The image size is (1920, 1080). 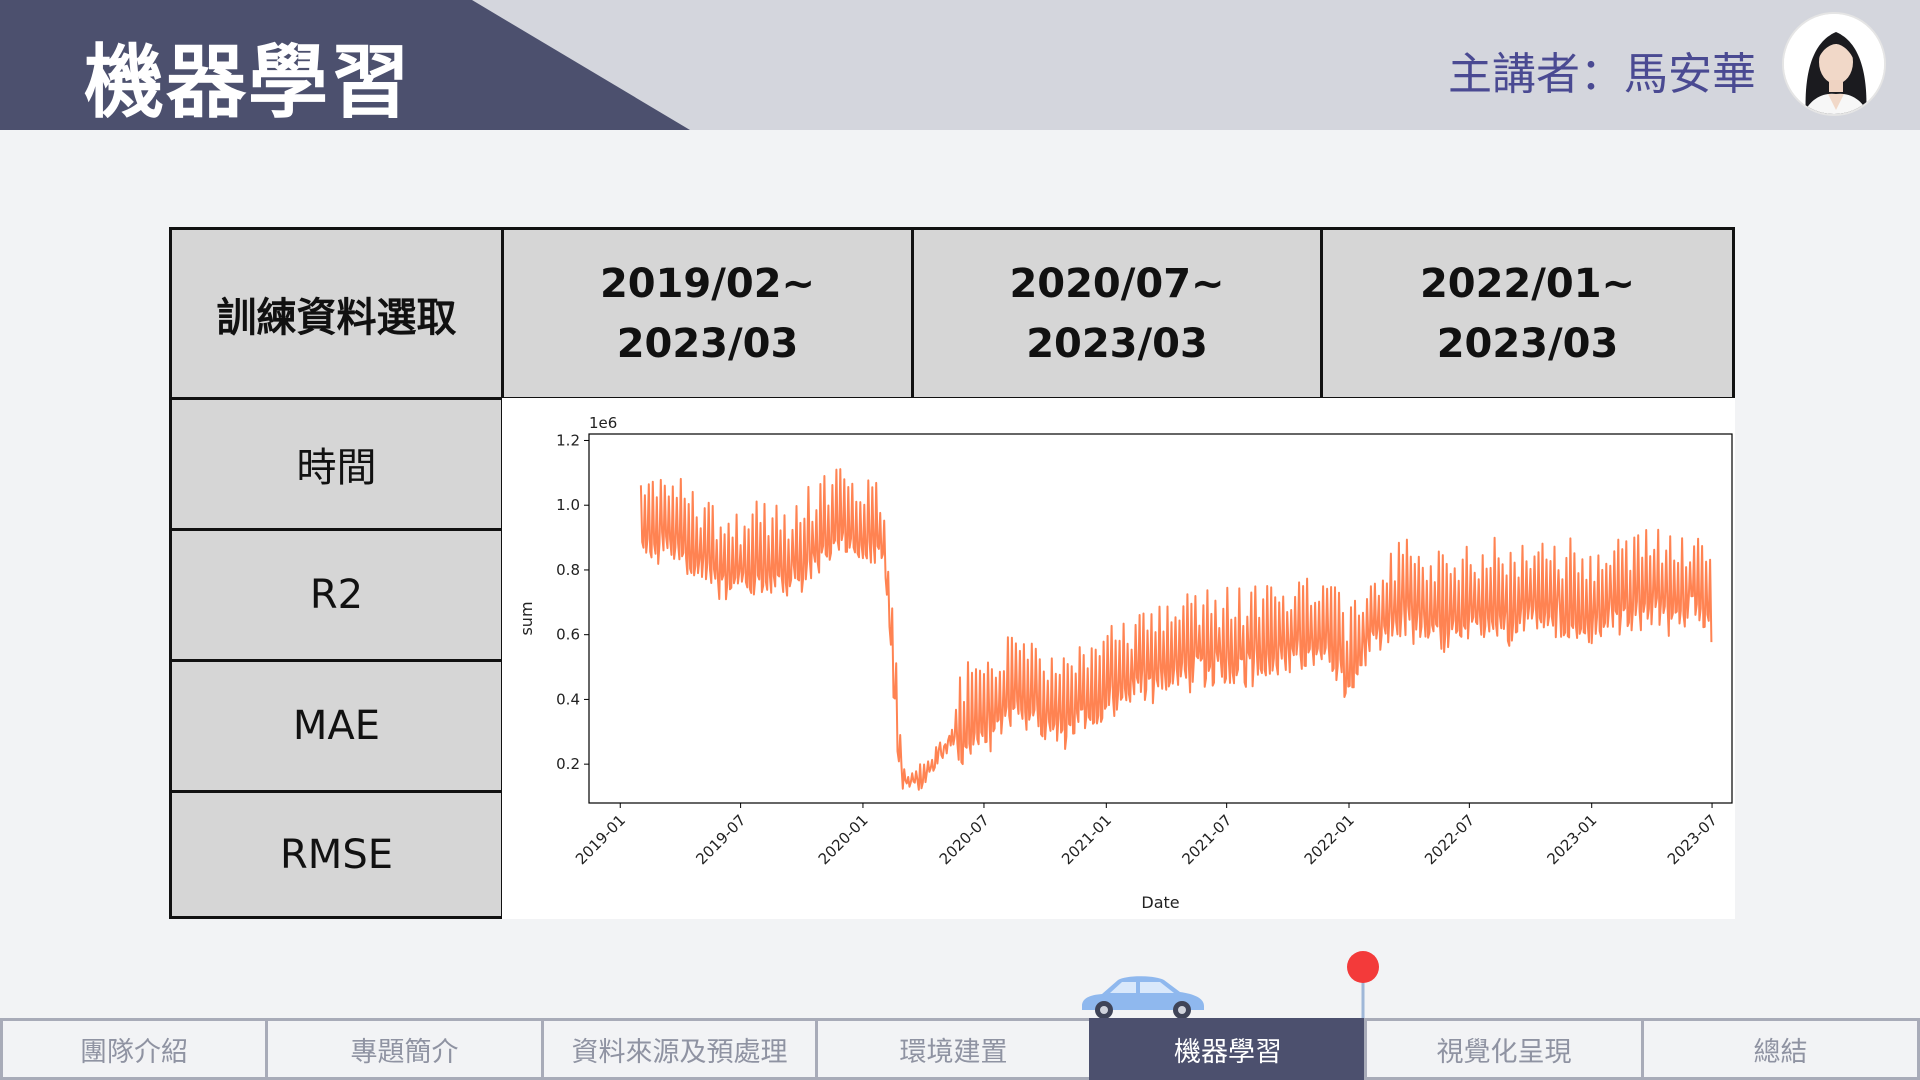 What do you see at coordinates (678, 1049) in the screenshot?
I see `nav-item-data-source: 資料來源及預處理` at bounding box center [678, 1049].